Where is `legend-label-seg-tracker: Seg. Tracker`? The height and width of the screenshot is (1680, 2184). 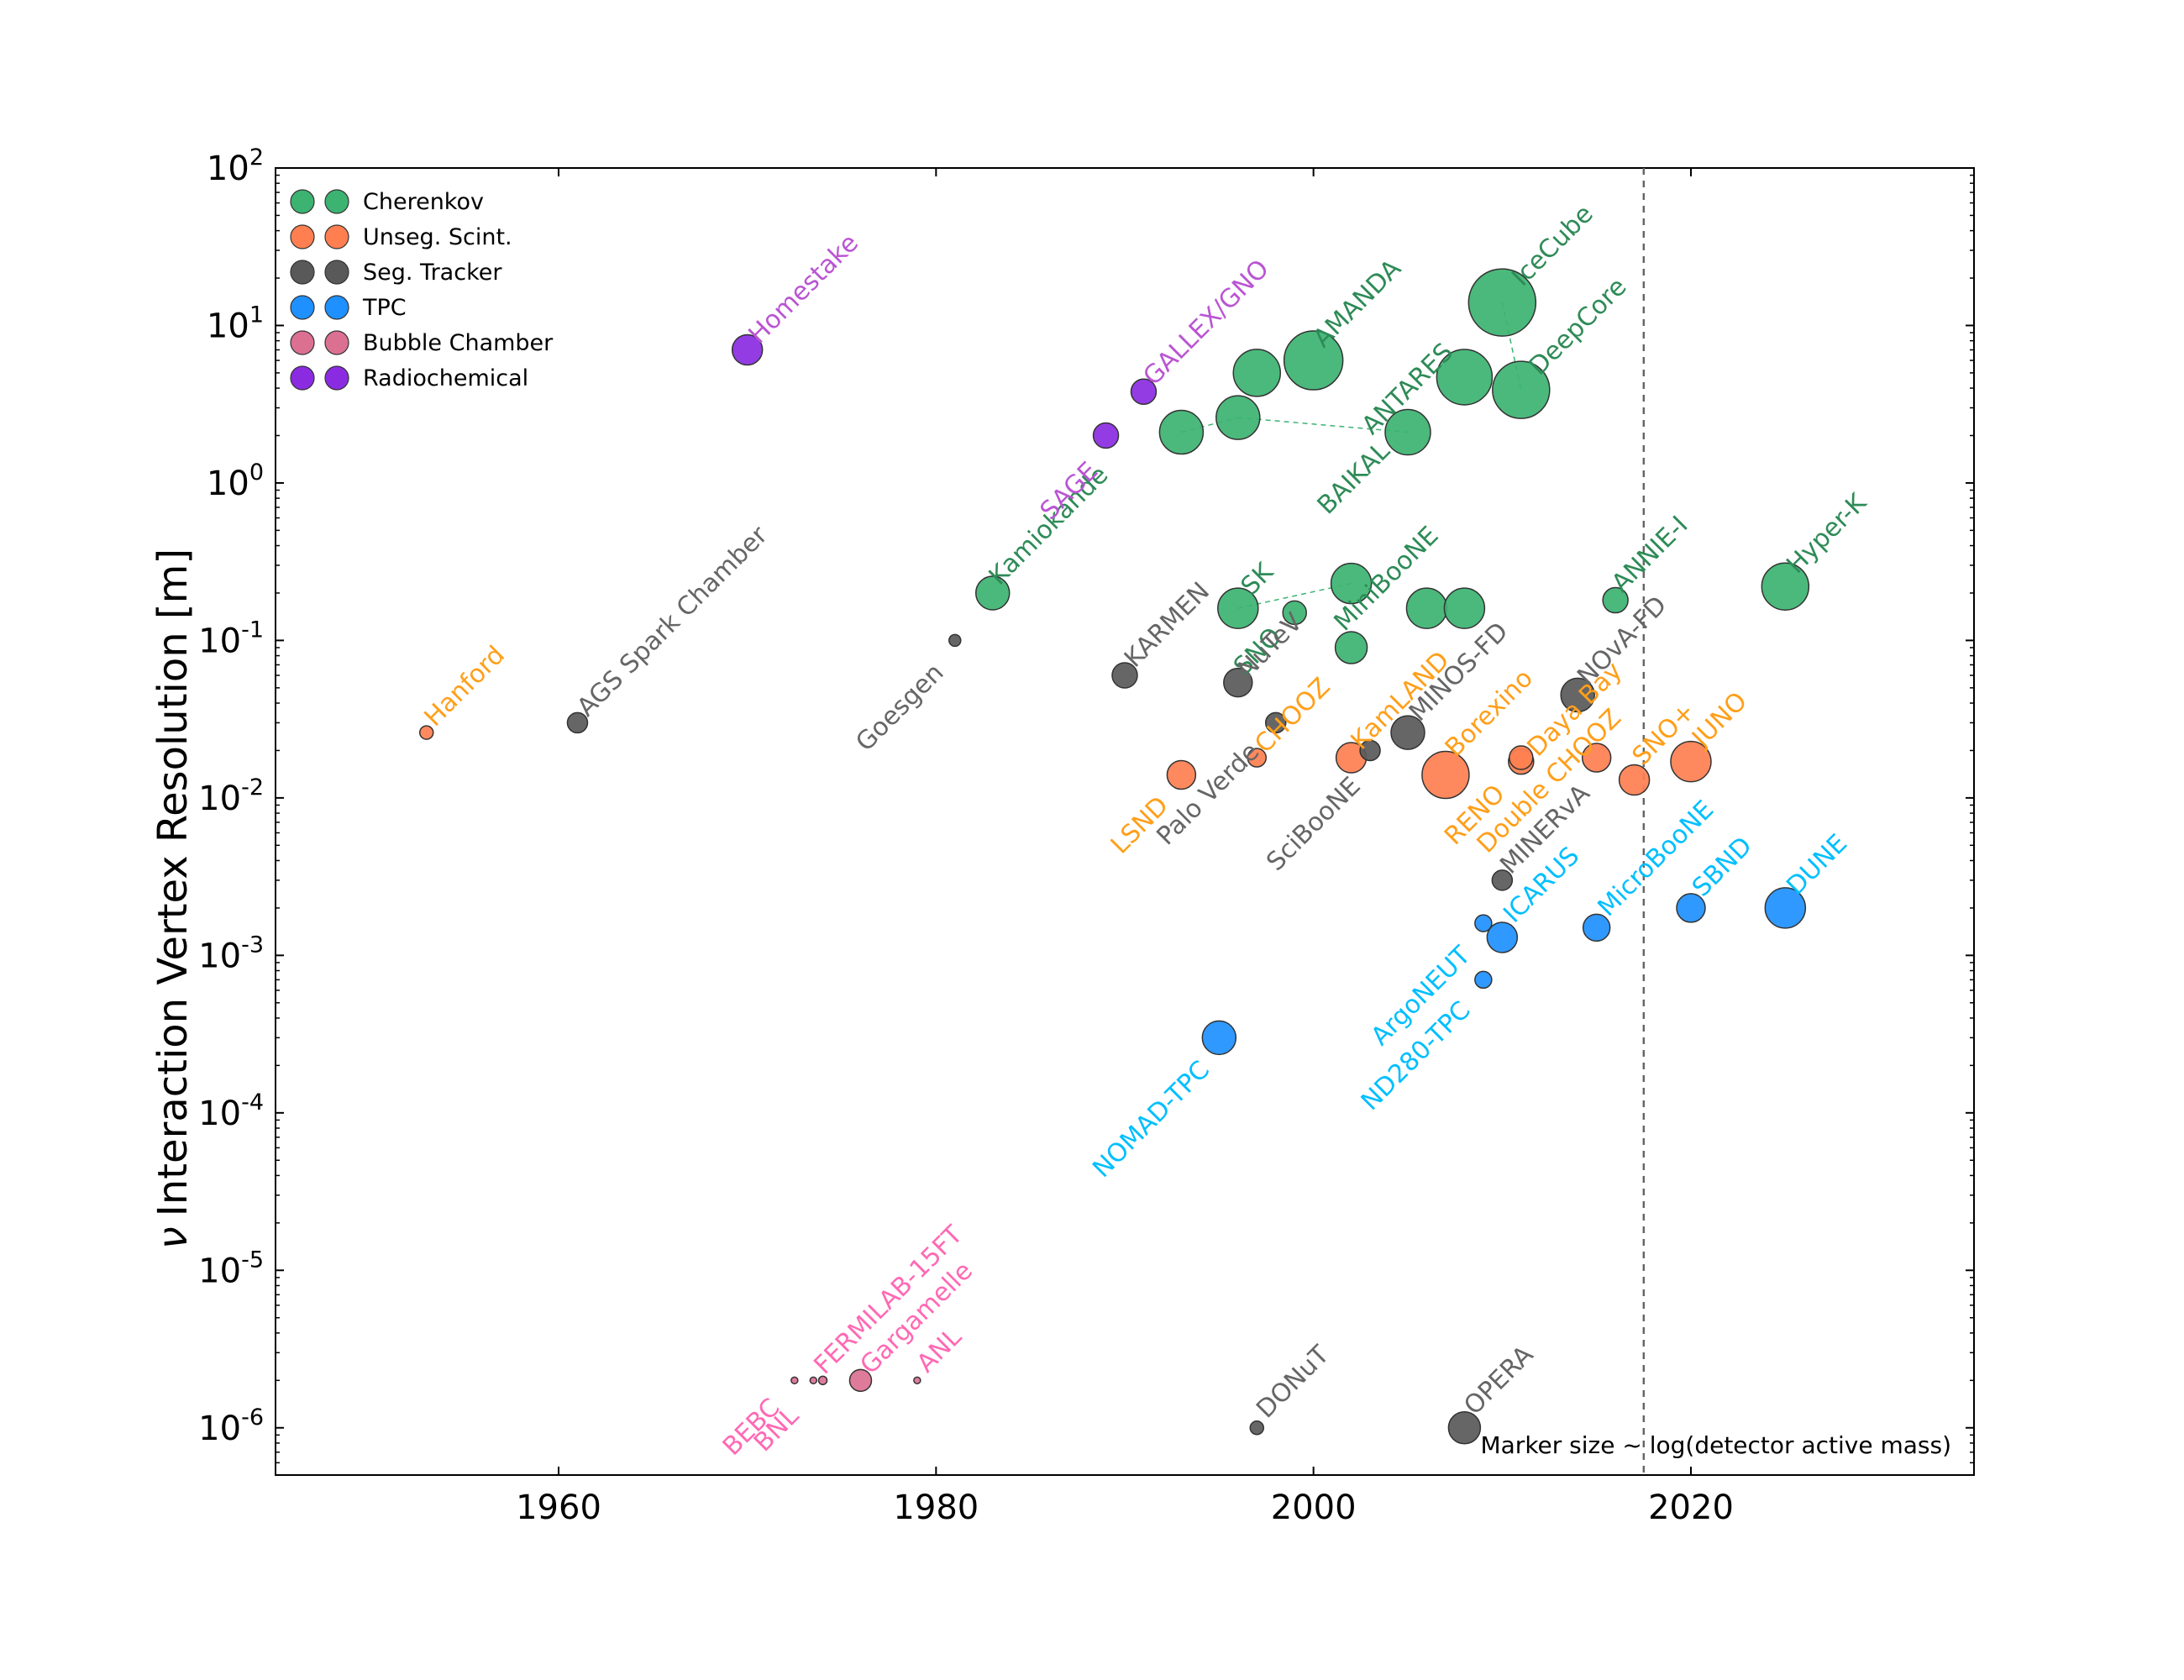
legend-label-seg-tracker: Seg. Tracker is located at coordinates (432, 273).